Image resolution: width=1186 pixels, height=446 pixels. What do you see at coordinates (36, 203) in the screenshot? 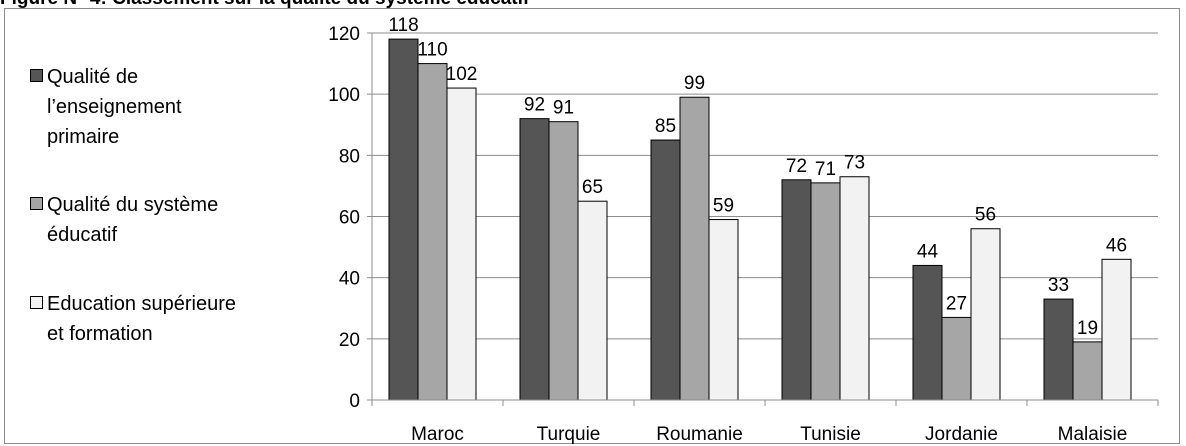
I see `legend-swatch-system` at bounding box center [36, 203].